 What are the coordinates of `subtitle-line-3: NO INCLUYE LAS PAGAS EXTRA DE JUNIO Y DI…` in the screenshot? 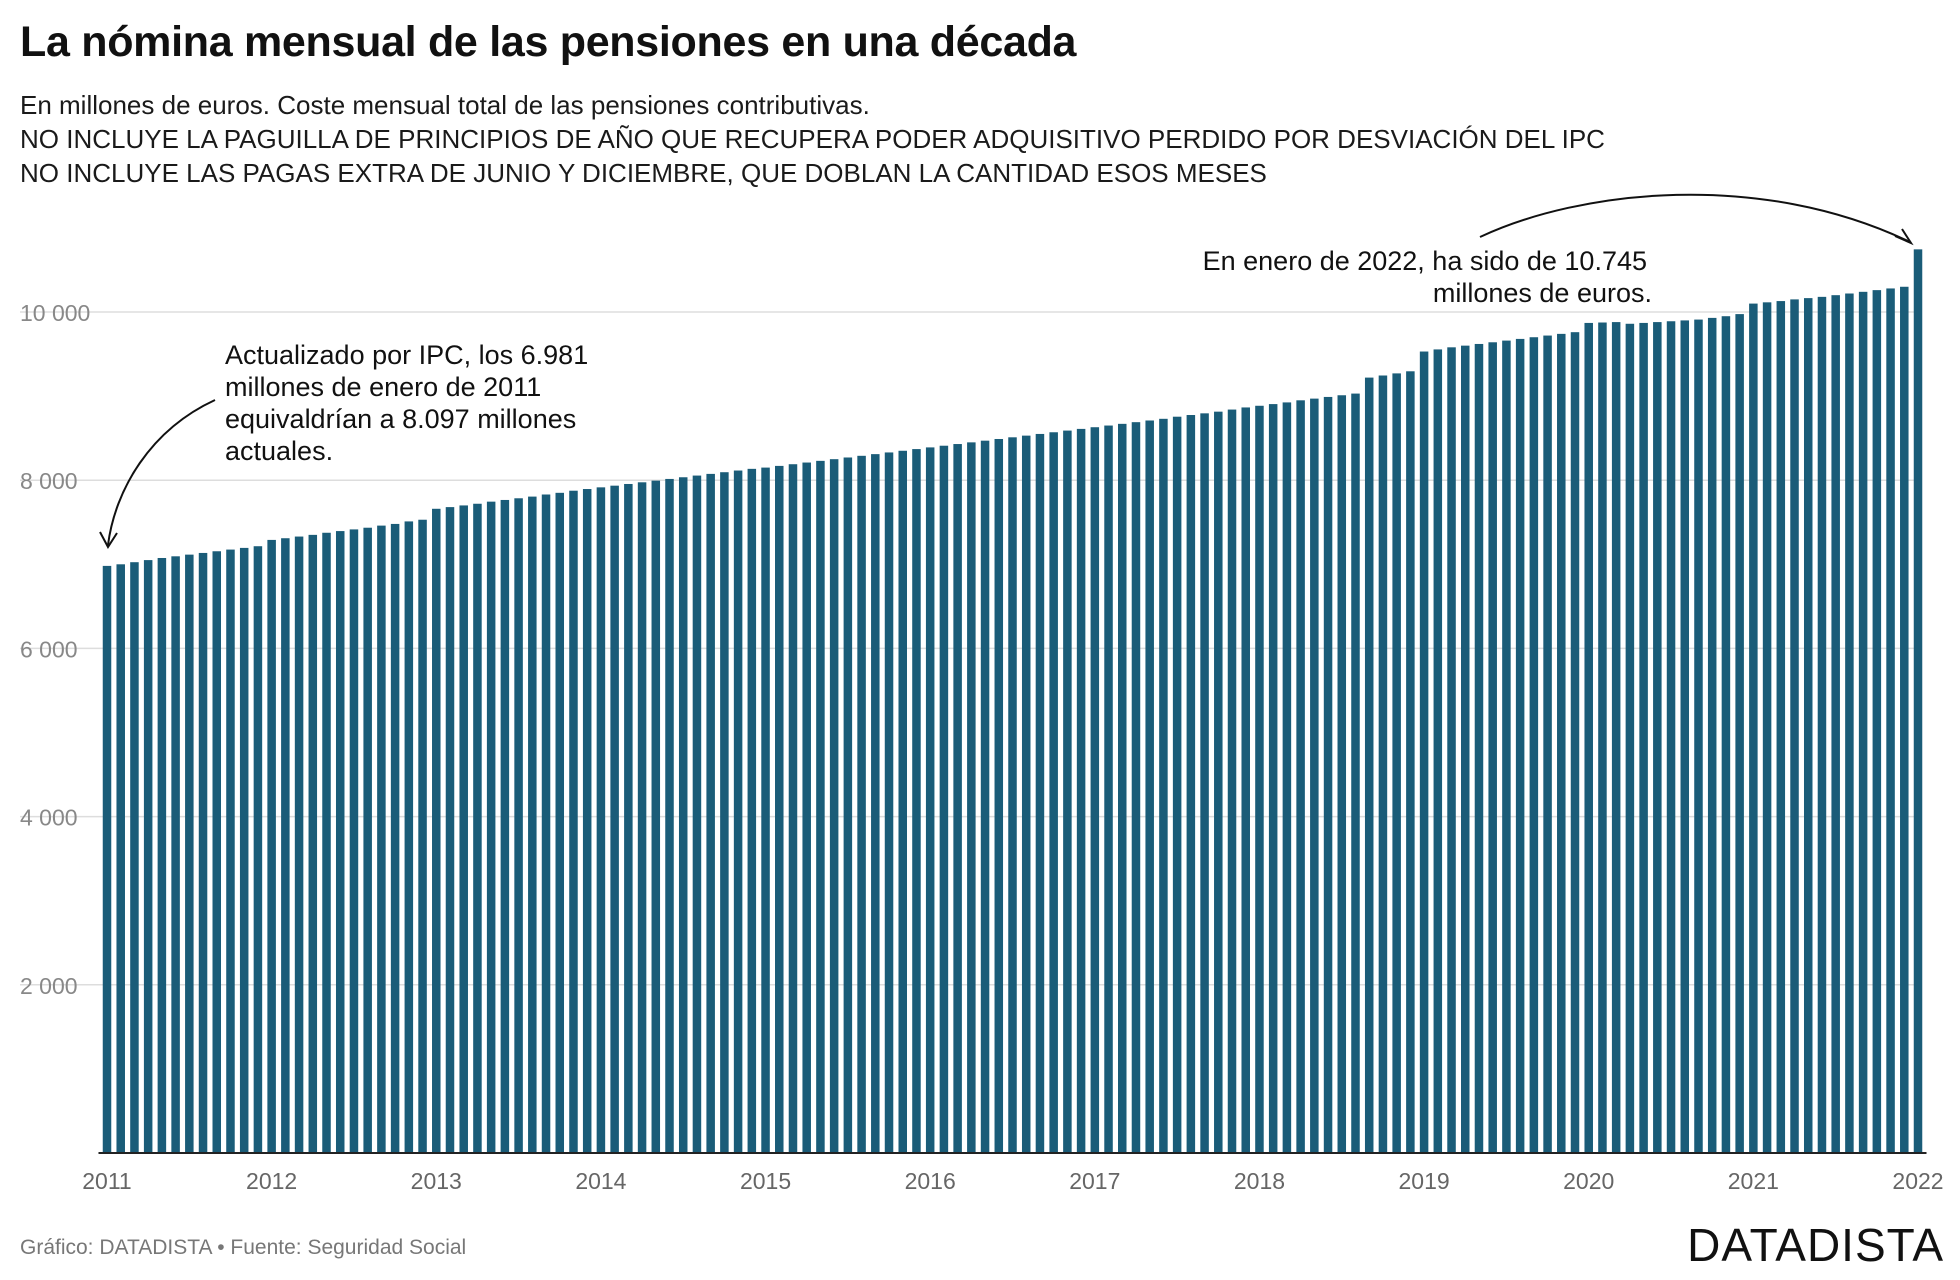 It's located at (643, 173).